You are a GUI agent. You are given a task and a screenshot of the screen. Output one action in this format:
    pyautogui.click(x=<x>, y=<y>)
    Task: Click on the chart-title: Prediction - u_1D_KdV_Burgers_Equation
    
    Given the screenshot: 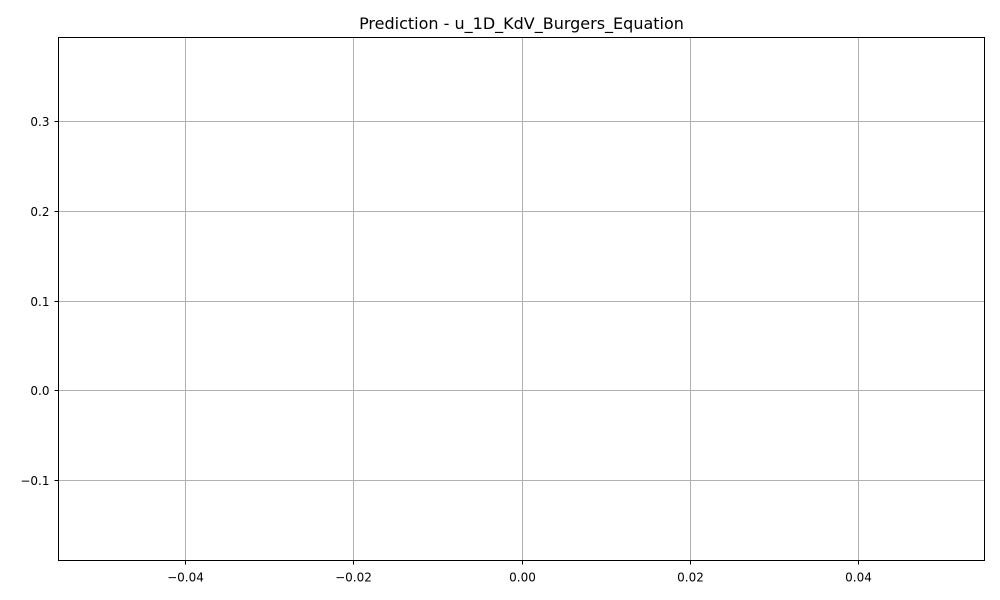 What is the action you would take?
    pyautogui.click(x=521, y=24)
    